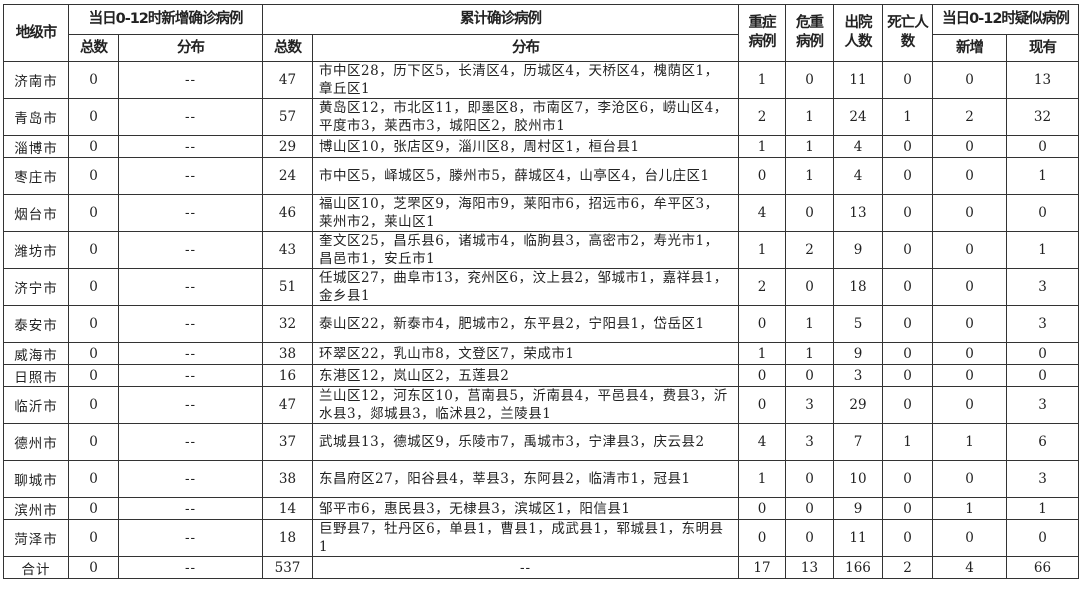 This screenshot has height=589, width=1080. I want to click on cell-critical: 3, so click(810, 442).